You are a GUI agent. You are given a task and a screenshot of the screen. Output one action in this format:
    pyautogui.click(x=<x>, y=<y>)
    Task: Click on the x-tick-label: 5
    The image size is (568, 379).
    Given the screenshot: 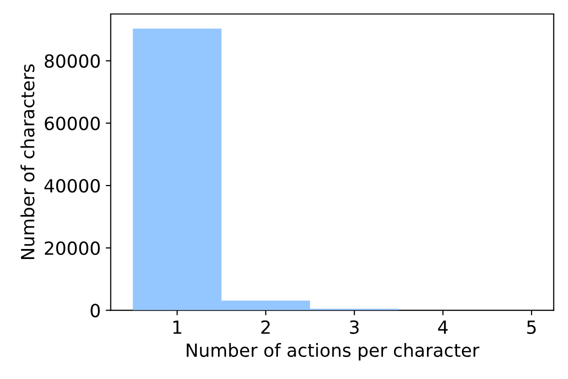 What is the action you would take?
    pyautogui.click(x=531, y=327)
    